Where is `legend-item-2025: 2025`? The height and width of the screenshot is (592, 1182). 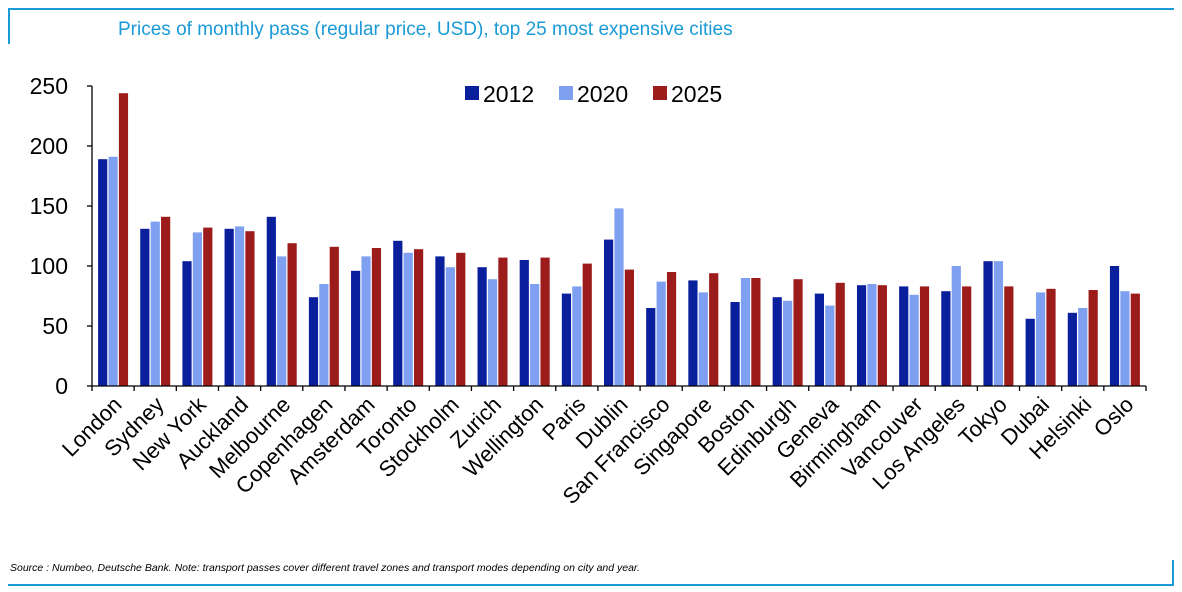 legend-item-2025: 2025 is located at coordinates (687, 94).